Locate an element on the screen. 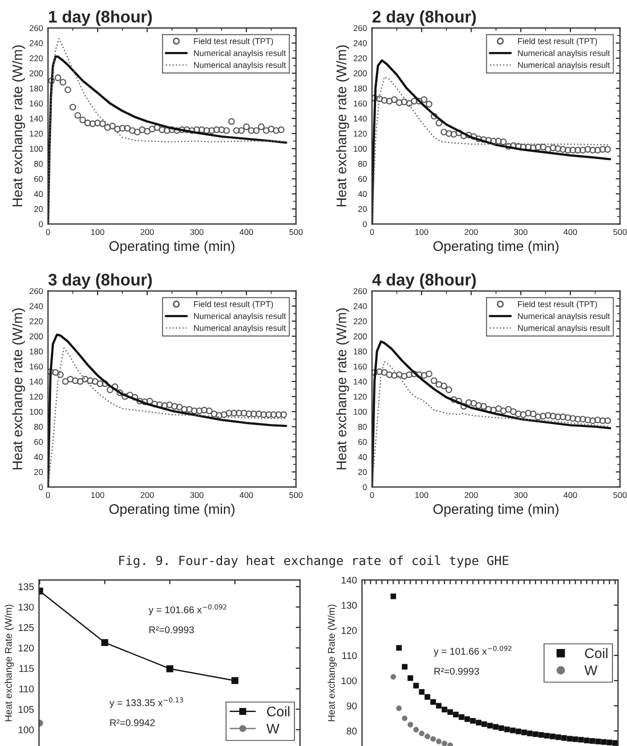  annotation: R²=0.9993 is located at coordinates (456, 671).